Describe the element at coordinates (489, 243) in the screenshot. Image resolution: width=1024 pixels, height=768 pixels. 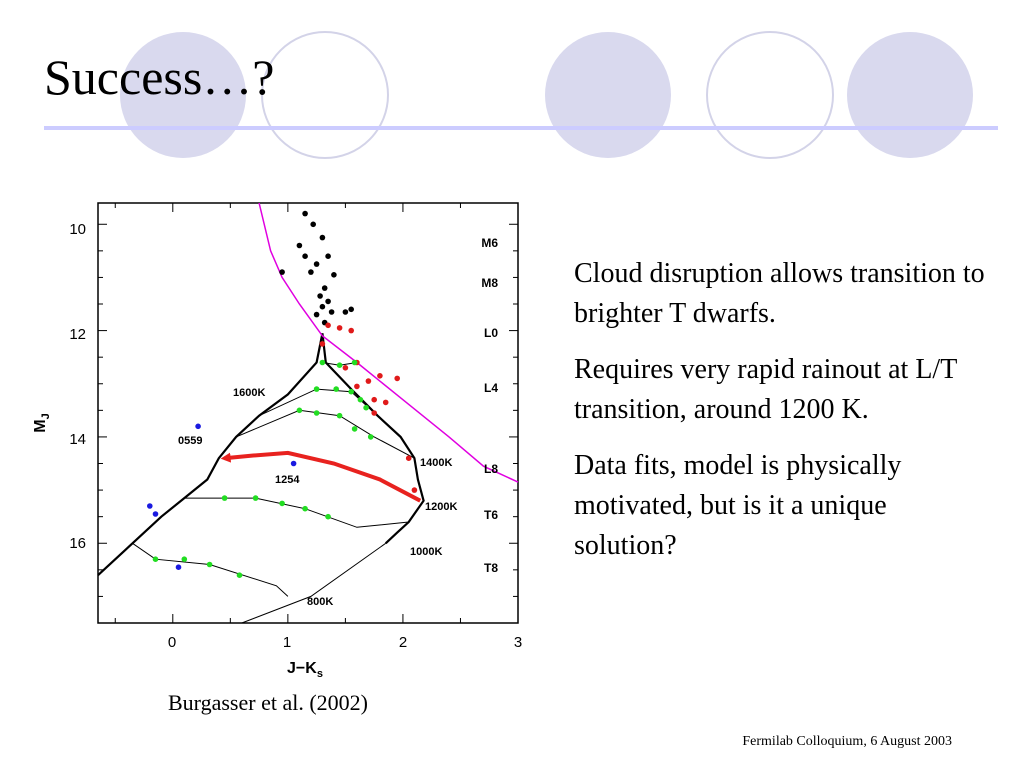
I see `spectral-type-label: M6` at that location.